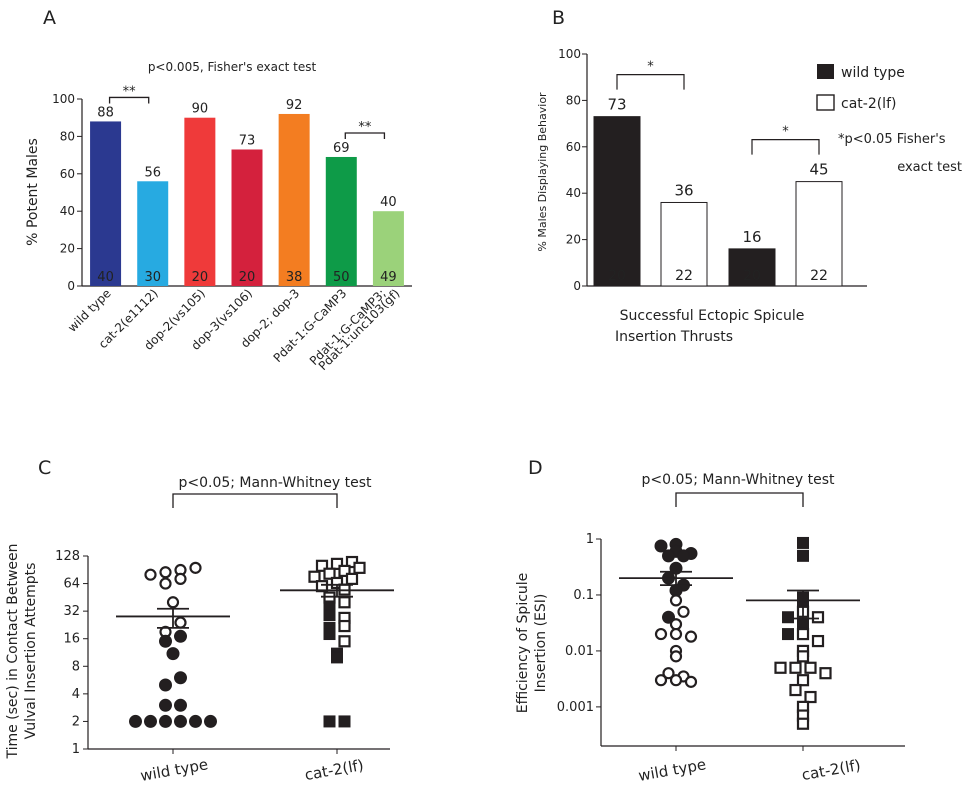 The height and width of the screenshot is (800, 964). I want to click on panel-d-xtick-wild-type: wild type, so click(672, 770).